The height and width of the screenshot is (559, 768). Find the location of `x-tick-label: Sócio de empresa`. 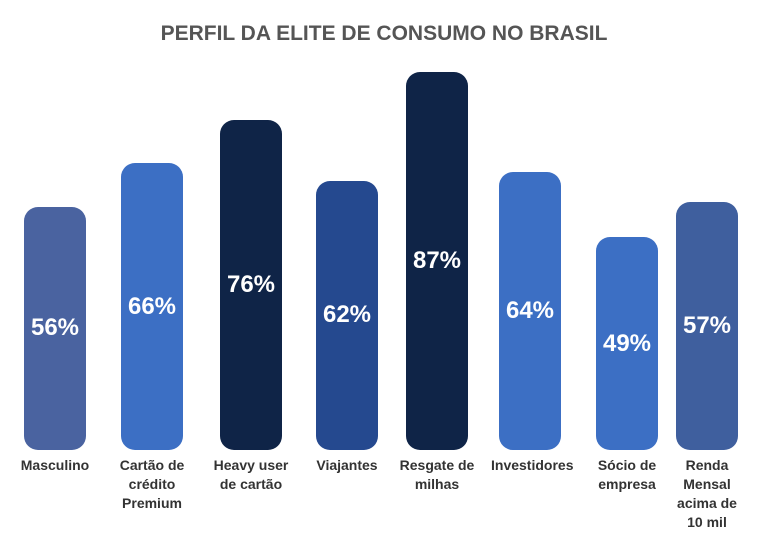

x-tick-label: Sócio de empresa is located at coordinates (627, 474).